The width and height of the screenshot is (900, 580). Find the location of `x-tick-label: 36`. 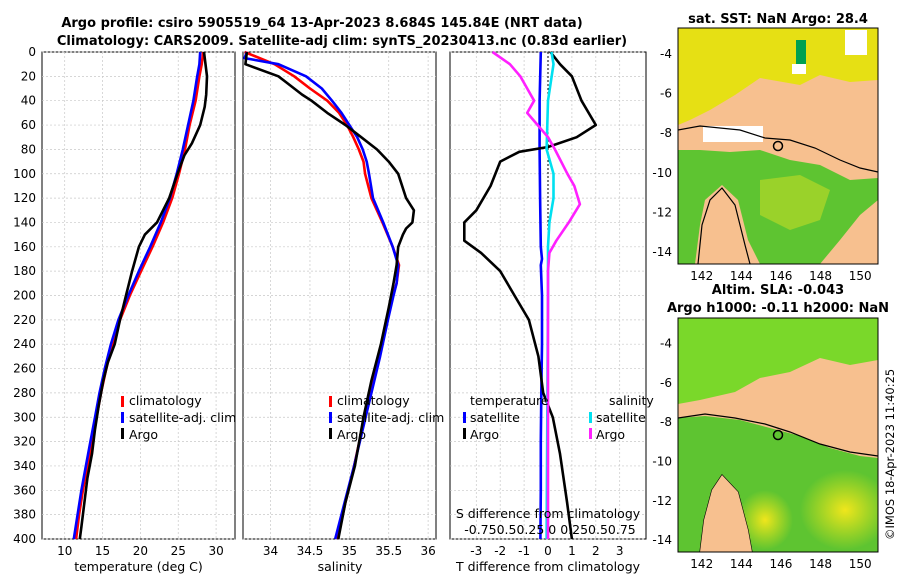

x-tick-label: 36 is located at coordinates (427, 551).